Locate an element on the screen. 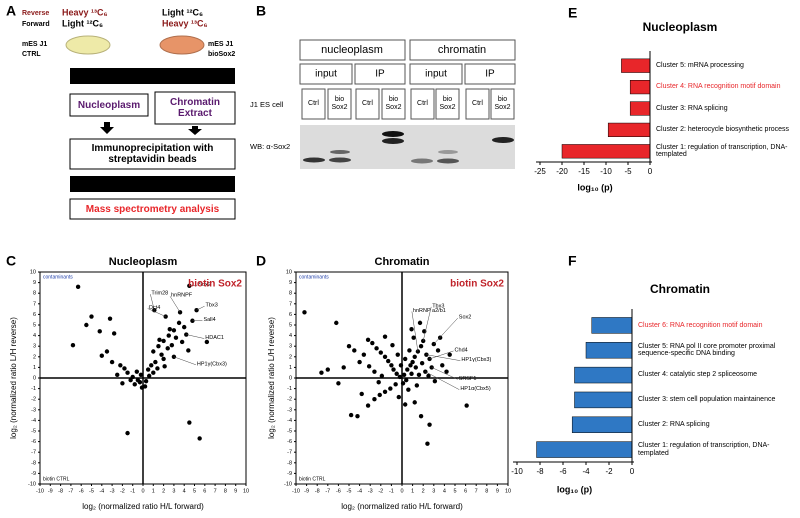  category-label-text: Cluster 2: RNA splicing is located at coordinates (674, 424).